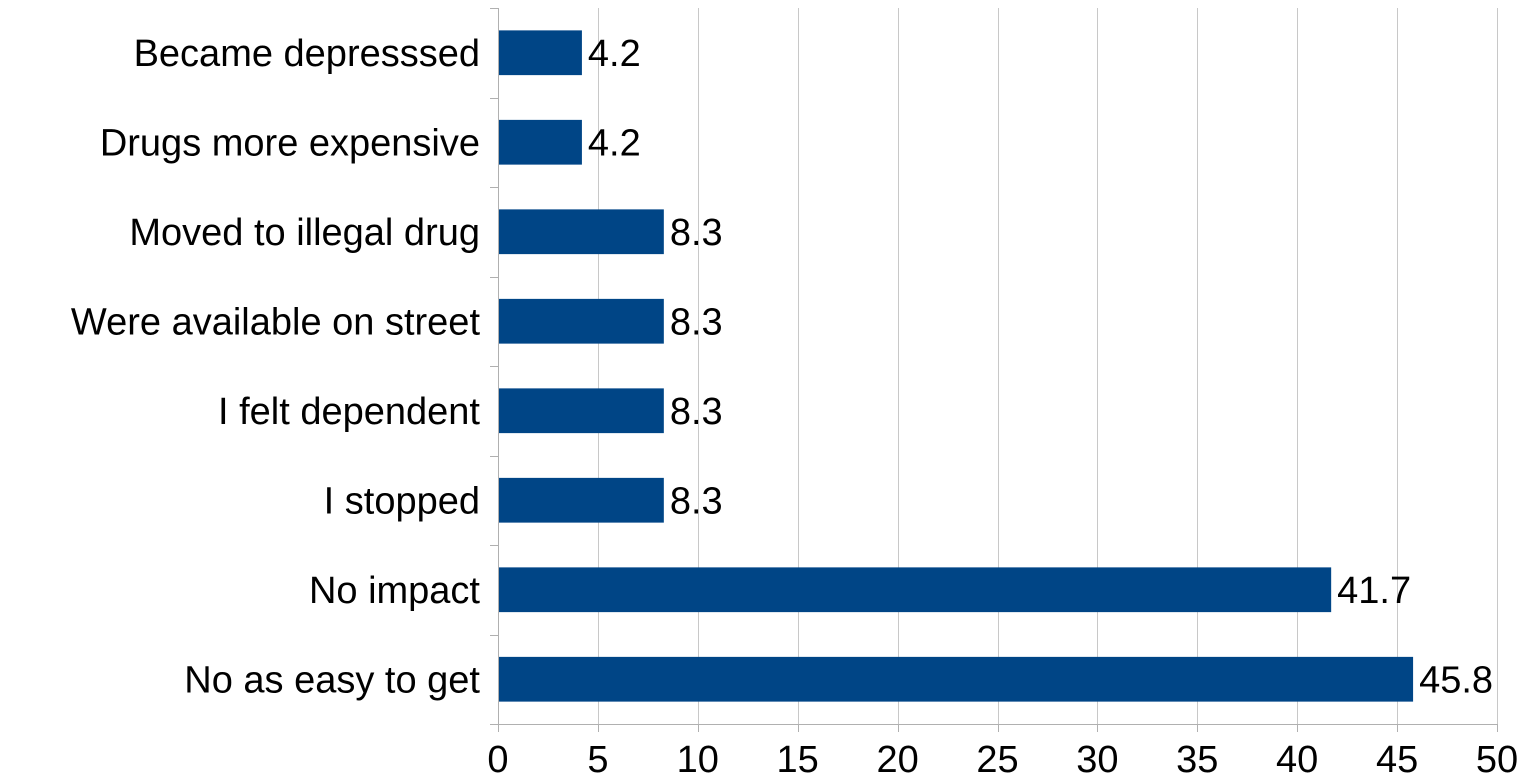  What do you see at coordinates (1197, 759) in the screenshot?
I see `x-tick-label: 35` at bounding box center [1197, 759].